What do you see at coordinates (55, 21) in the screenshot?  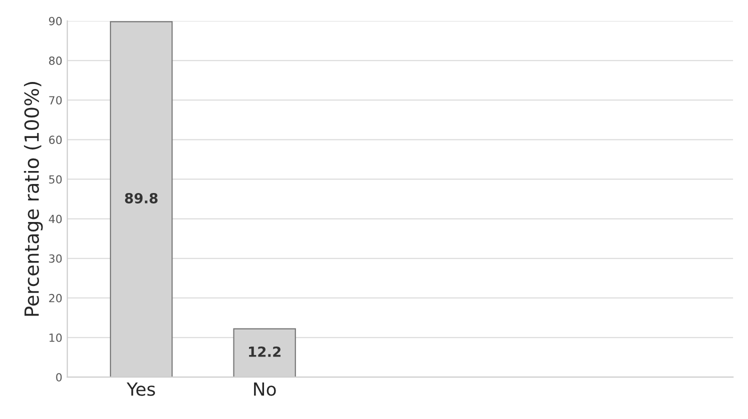 I see `y-tick-label: 90` at bounding box center [55, 21].